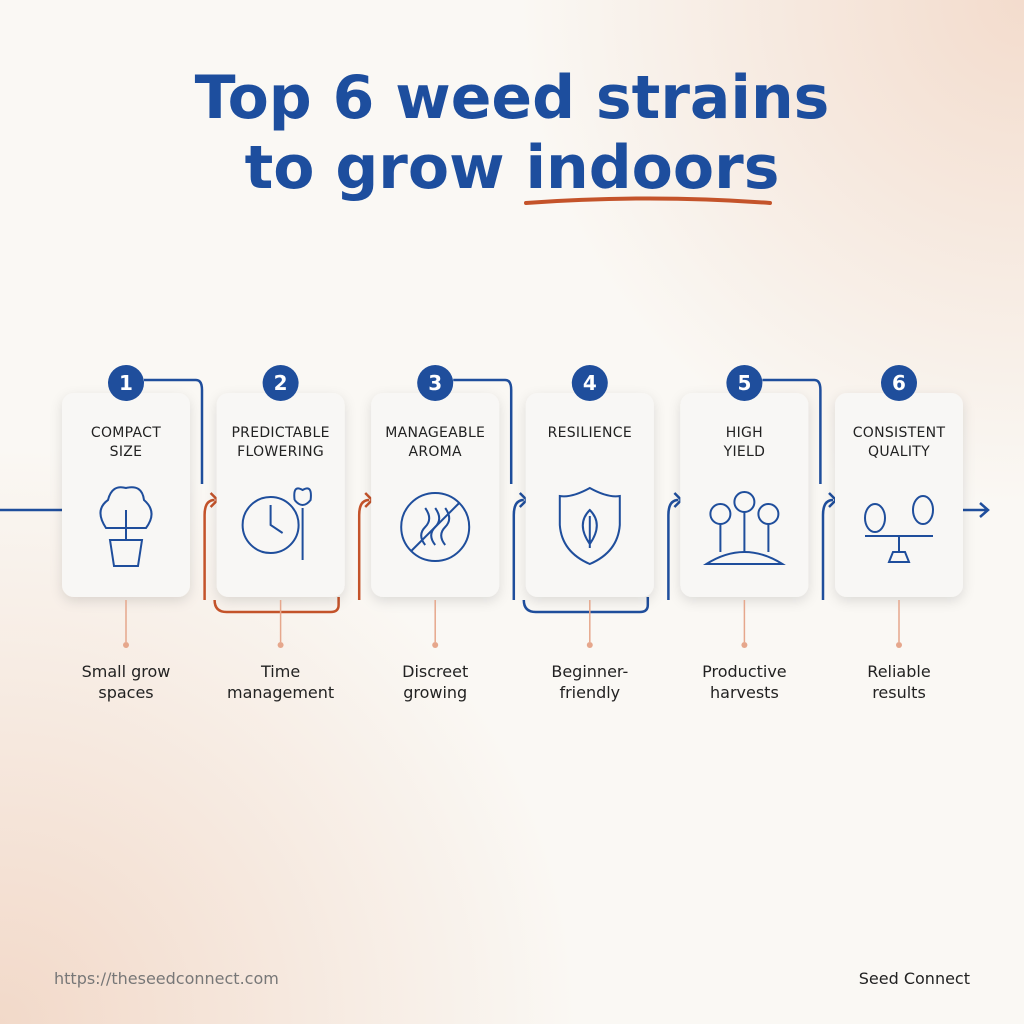 The height and width of the screenshot is (1024, 1024). What do you see at coordinates (166, 978) in the screenshot?
I see `footer-url: https://theseedconnect.com` at bounding box center [166, 978].